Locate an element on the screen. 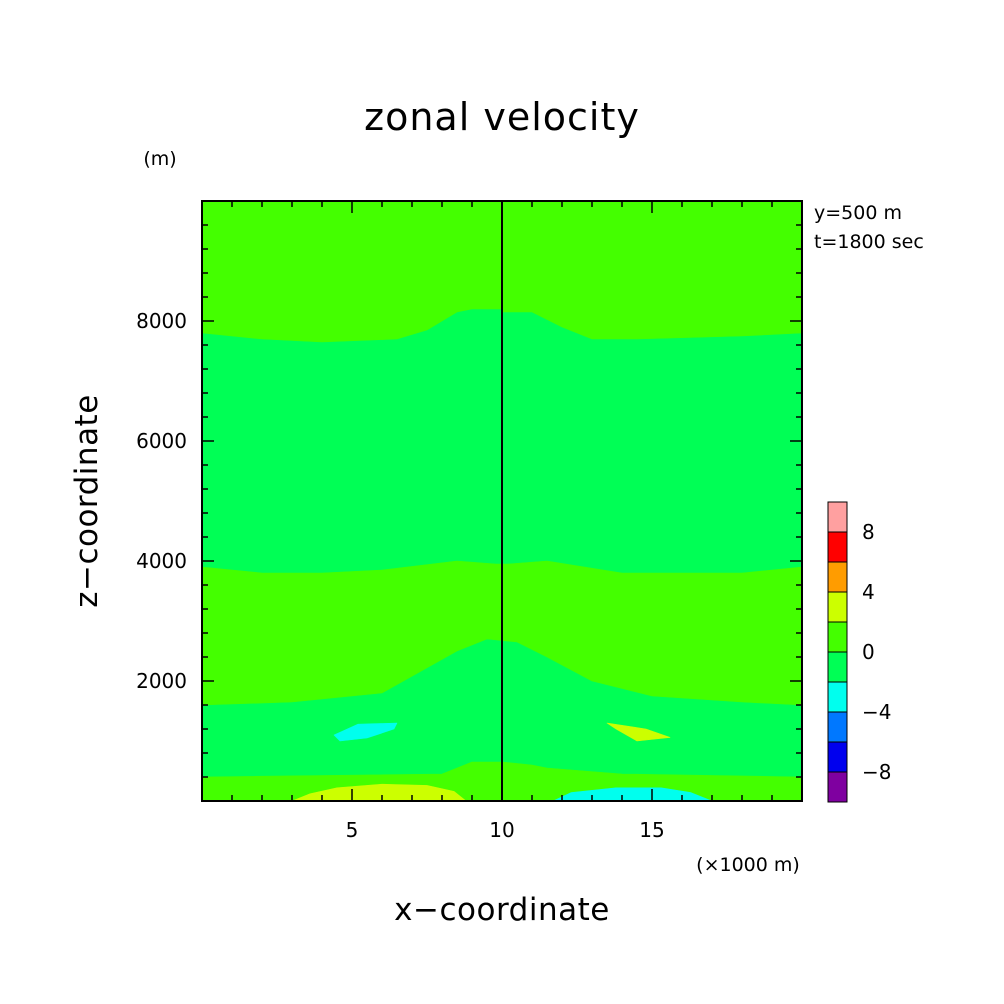 Image resolution: width=1004 pixels, height=1004 pixels. chart-title: zonal velocity is located at coordinates (502, 117).